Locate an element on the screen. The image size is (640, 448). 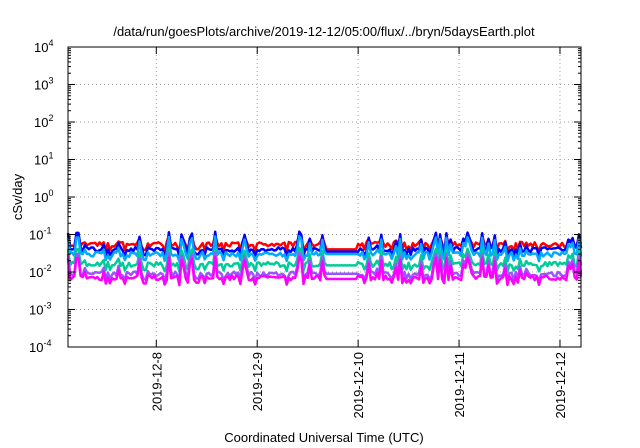
series-group is located at coordinates (324, 258).